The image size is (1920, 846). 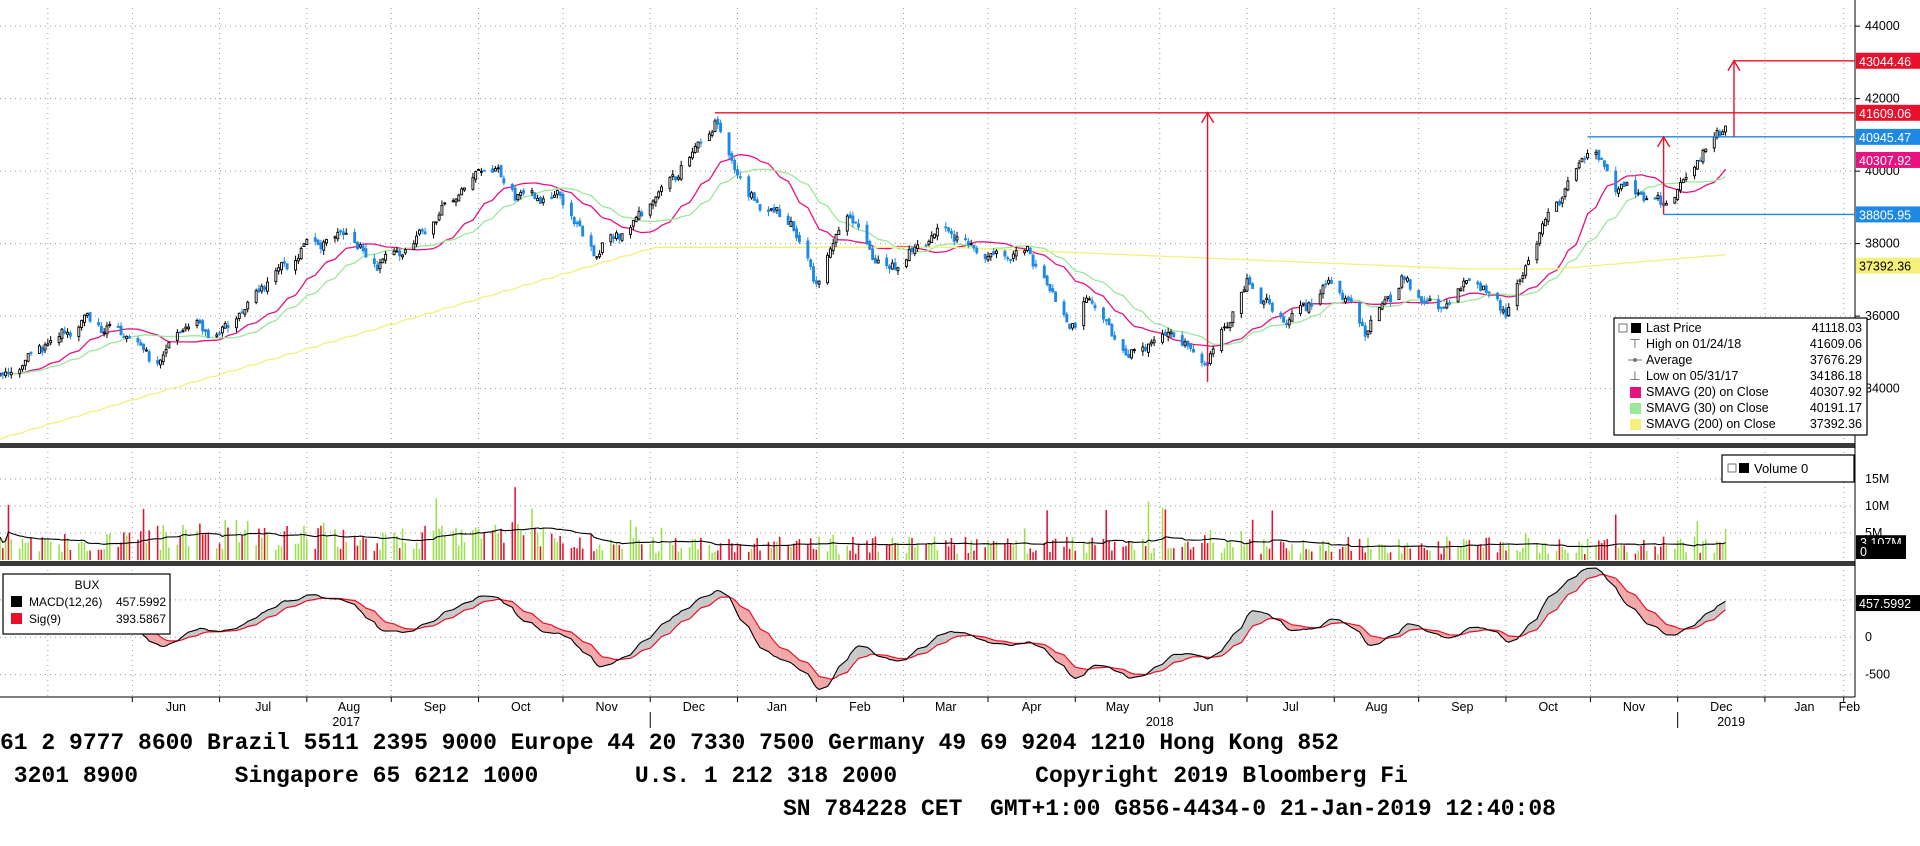 I want to click on x-month-label: Nov, so click(x=1634, y=707).